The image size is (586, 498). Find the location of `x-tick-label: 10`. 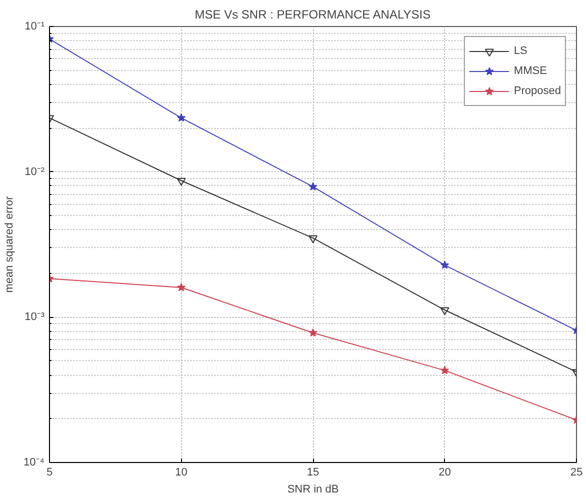

x-tick-label: 10 is located at coordinates (181, 472).